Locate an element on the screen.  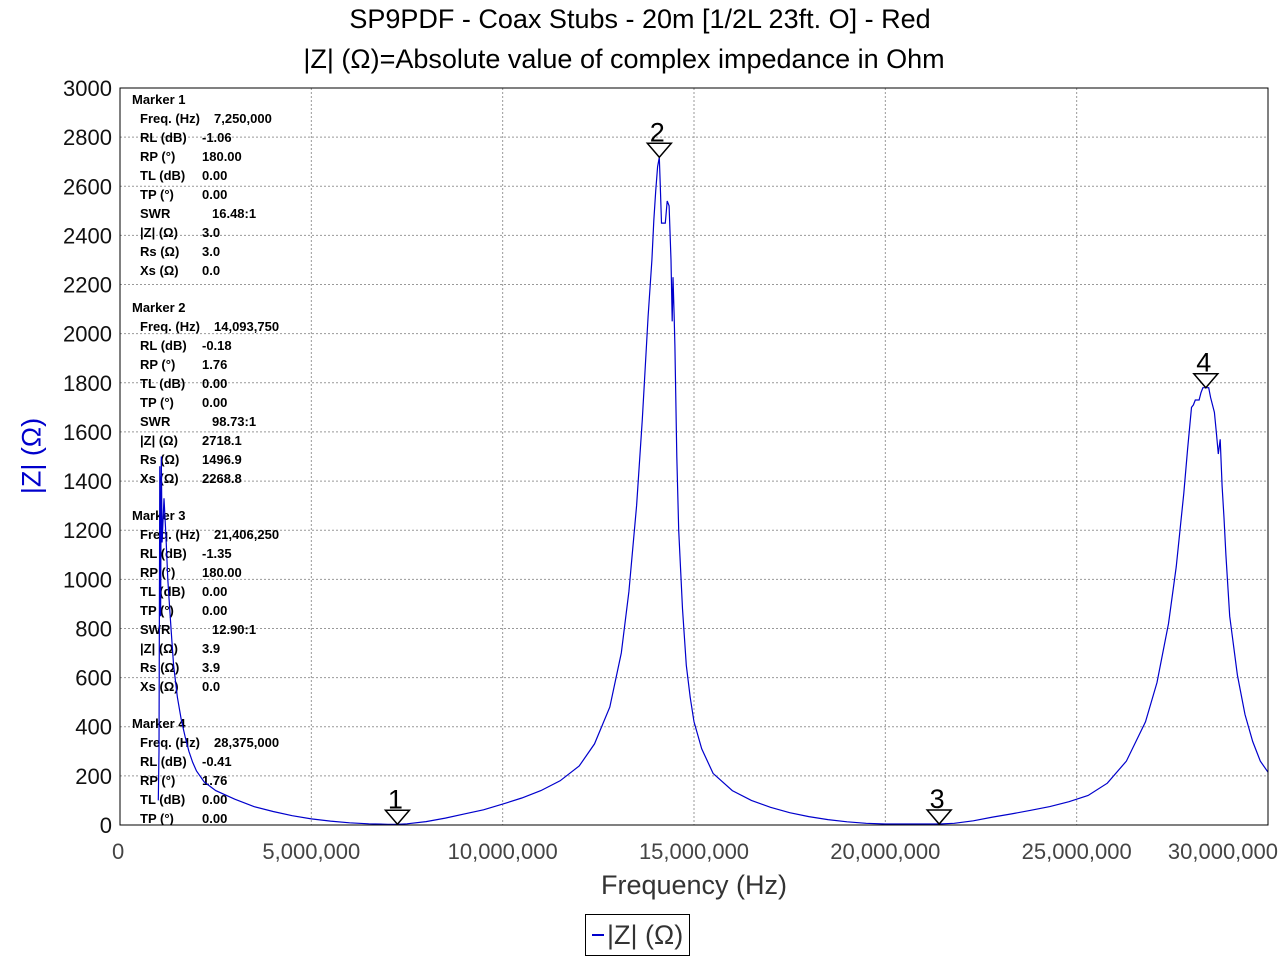
marker-label: 1 is located at coordinates (395, 799).